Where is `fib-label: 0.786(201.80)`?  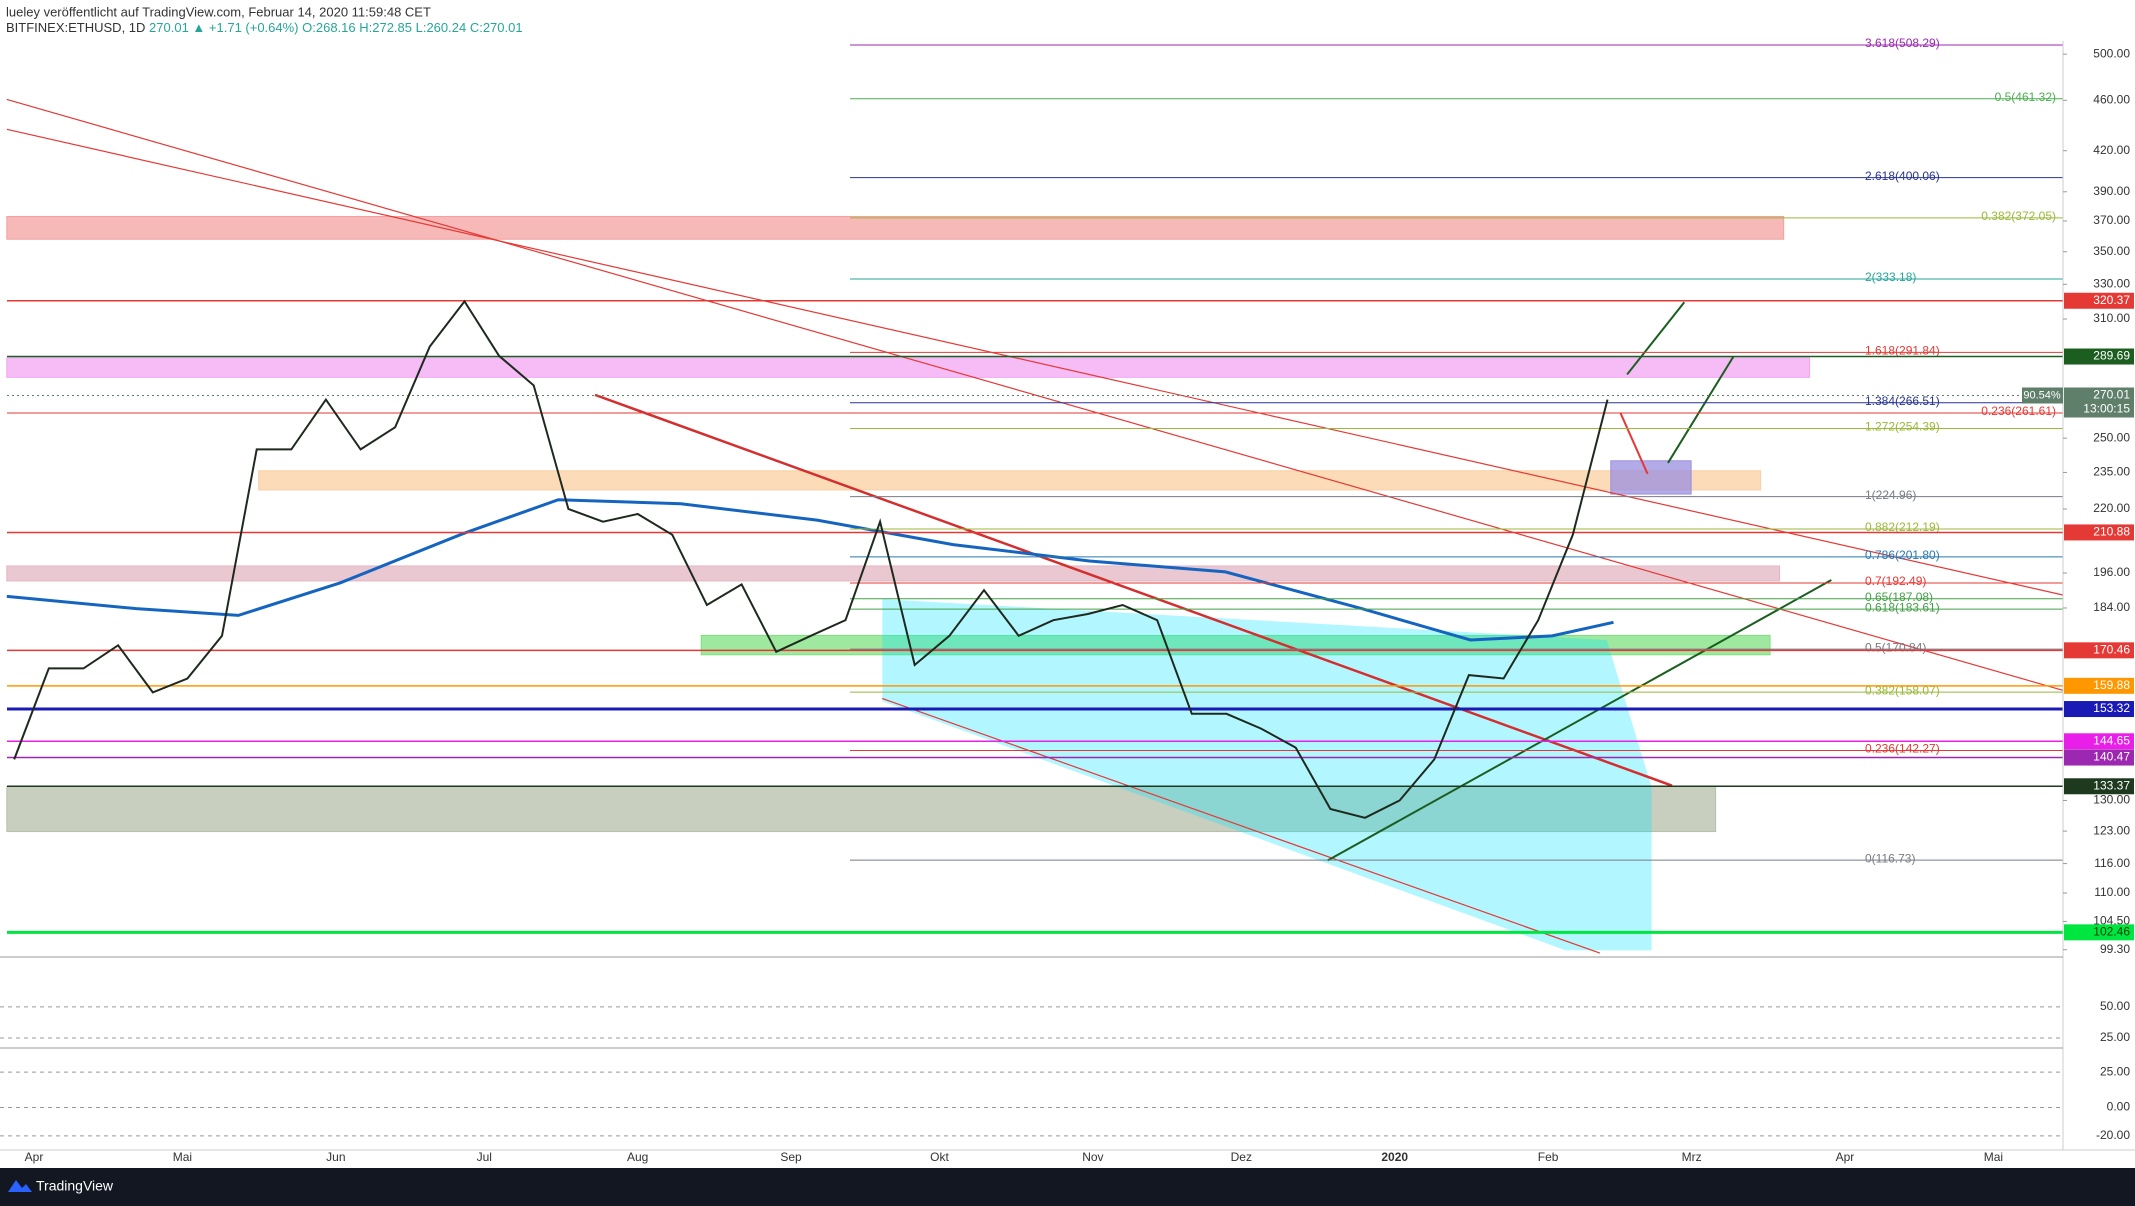 fib-label: 0.786(201.80) is located at coordinates (1902, 555).